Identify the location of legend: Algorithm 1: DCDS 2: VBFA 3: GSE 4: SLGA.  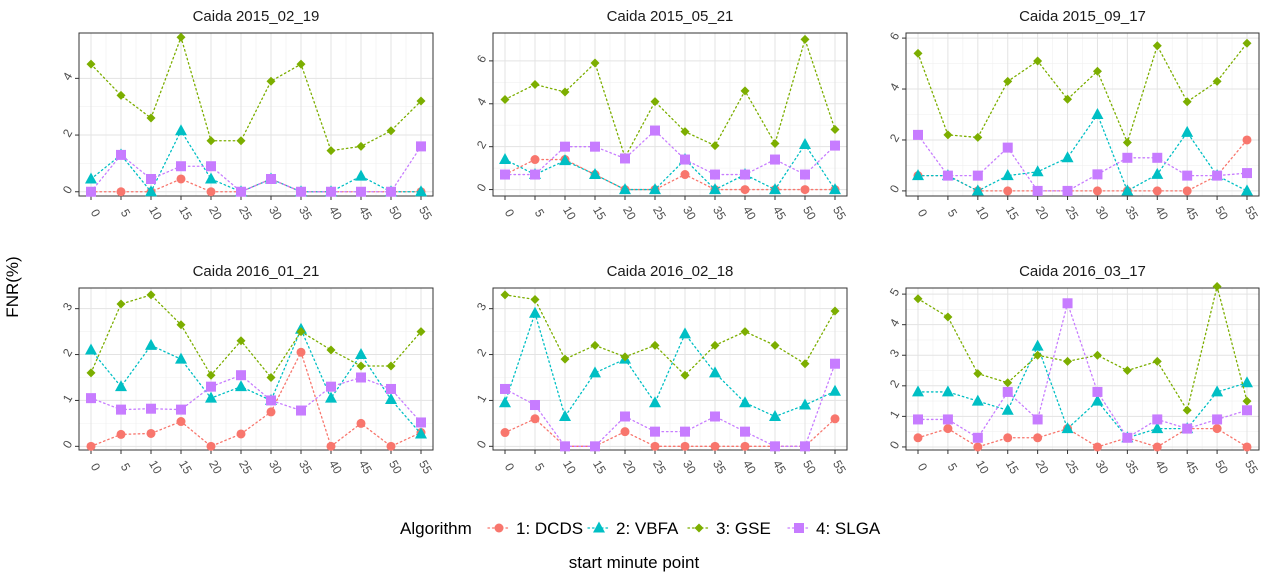
(640, 528).